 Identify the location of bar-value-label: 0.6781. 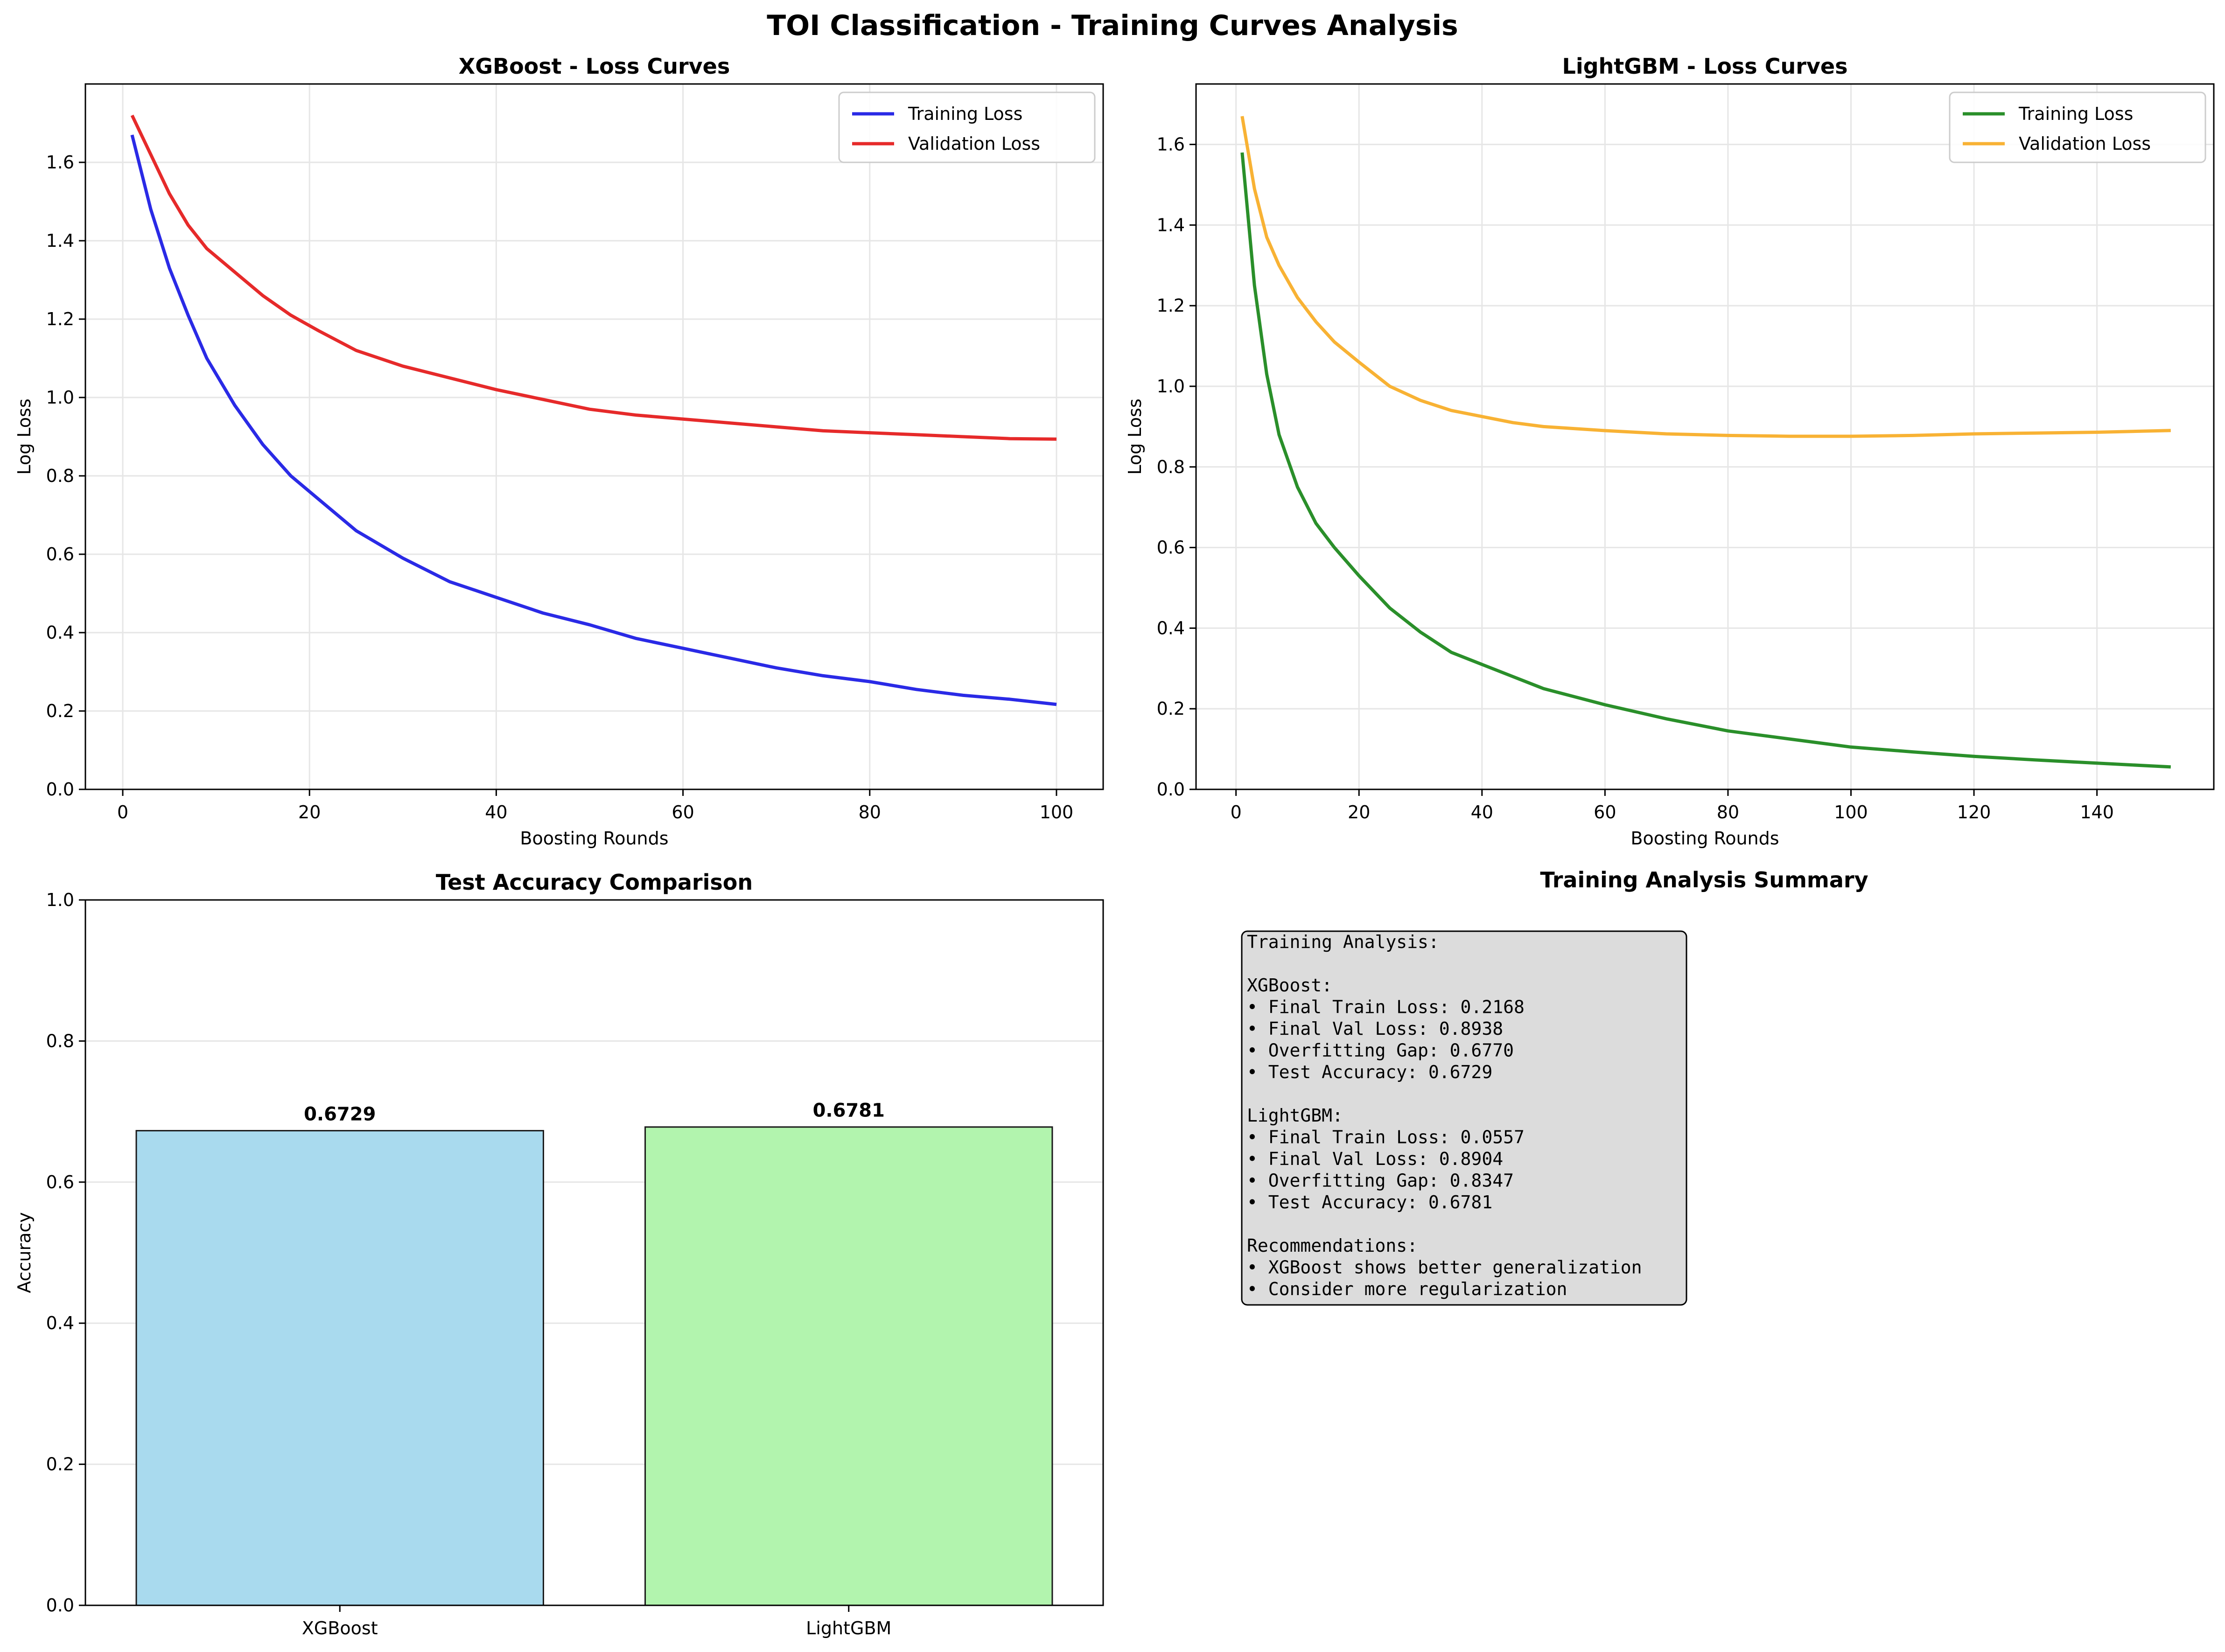
(849, 1111).